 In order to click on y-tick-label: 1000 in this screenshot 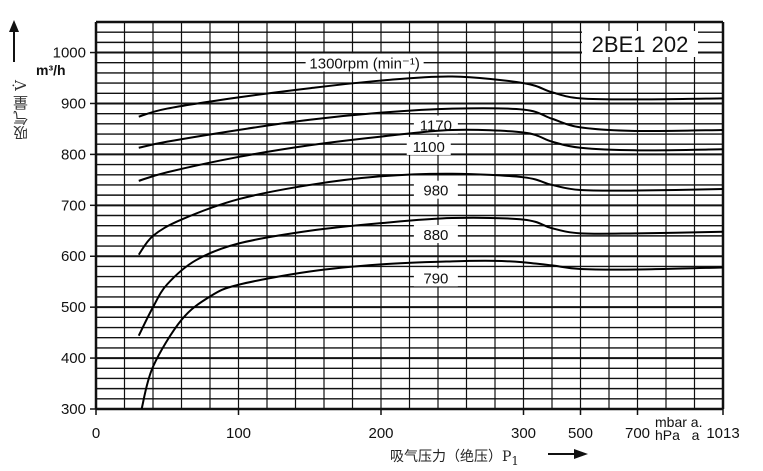, I will do `click(69, 53)`.